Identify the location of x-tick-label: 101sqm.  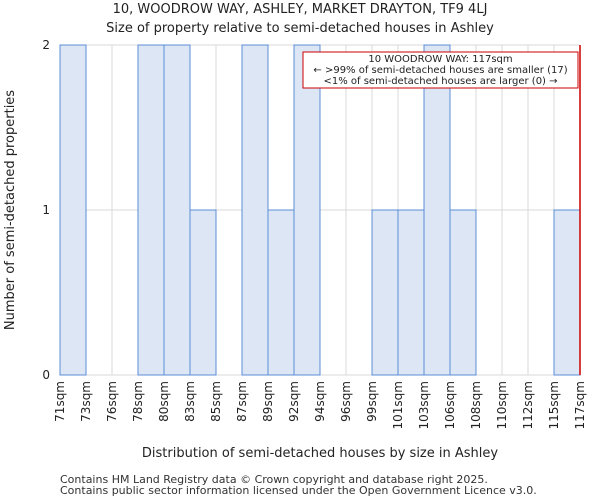
(398, 405).